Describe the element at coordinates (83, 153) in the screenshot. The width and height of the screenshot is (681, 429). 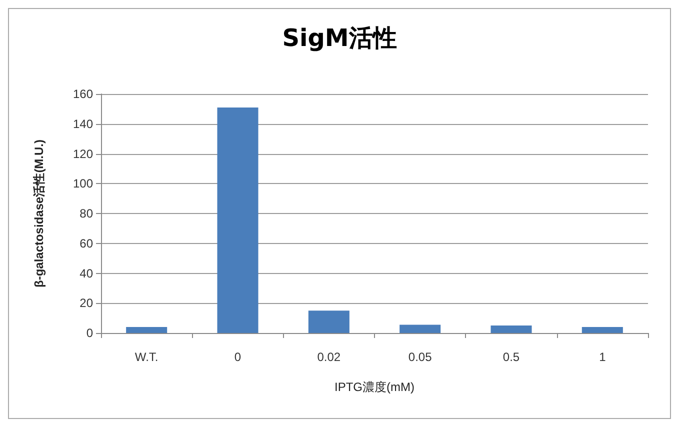
I see `y-tick-label: 120` at that location.